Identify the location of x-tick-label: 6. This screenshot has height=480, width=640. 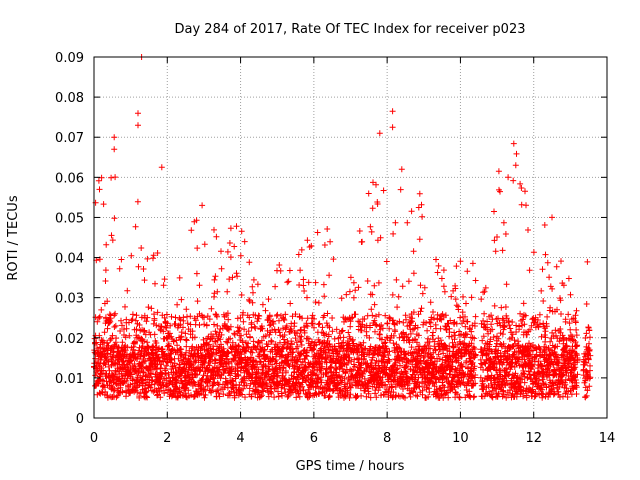
(314, 438).